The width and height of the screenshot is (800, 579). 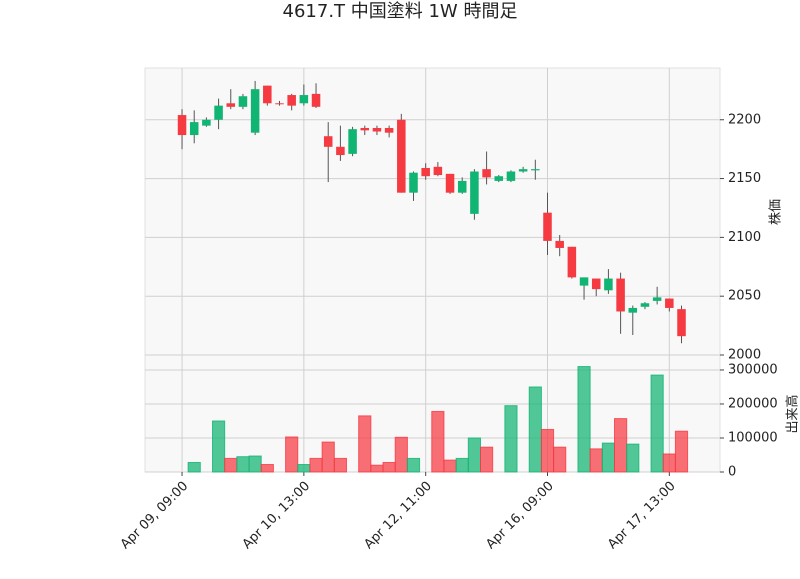 I want to click on volume-tick-label: 0, so click(x=732, y=472).